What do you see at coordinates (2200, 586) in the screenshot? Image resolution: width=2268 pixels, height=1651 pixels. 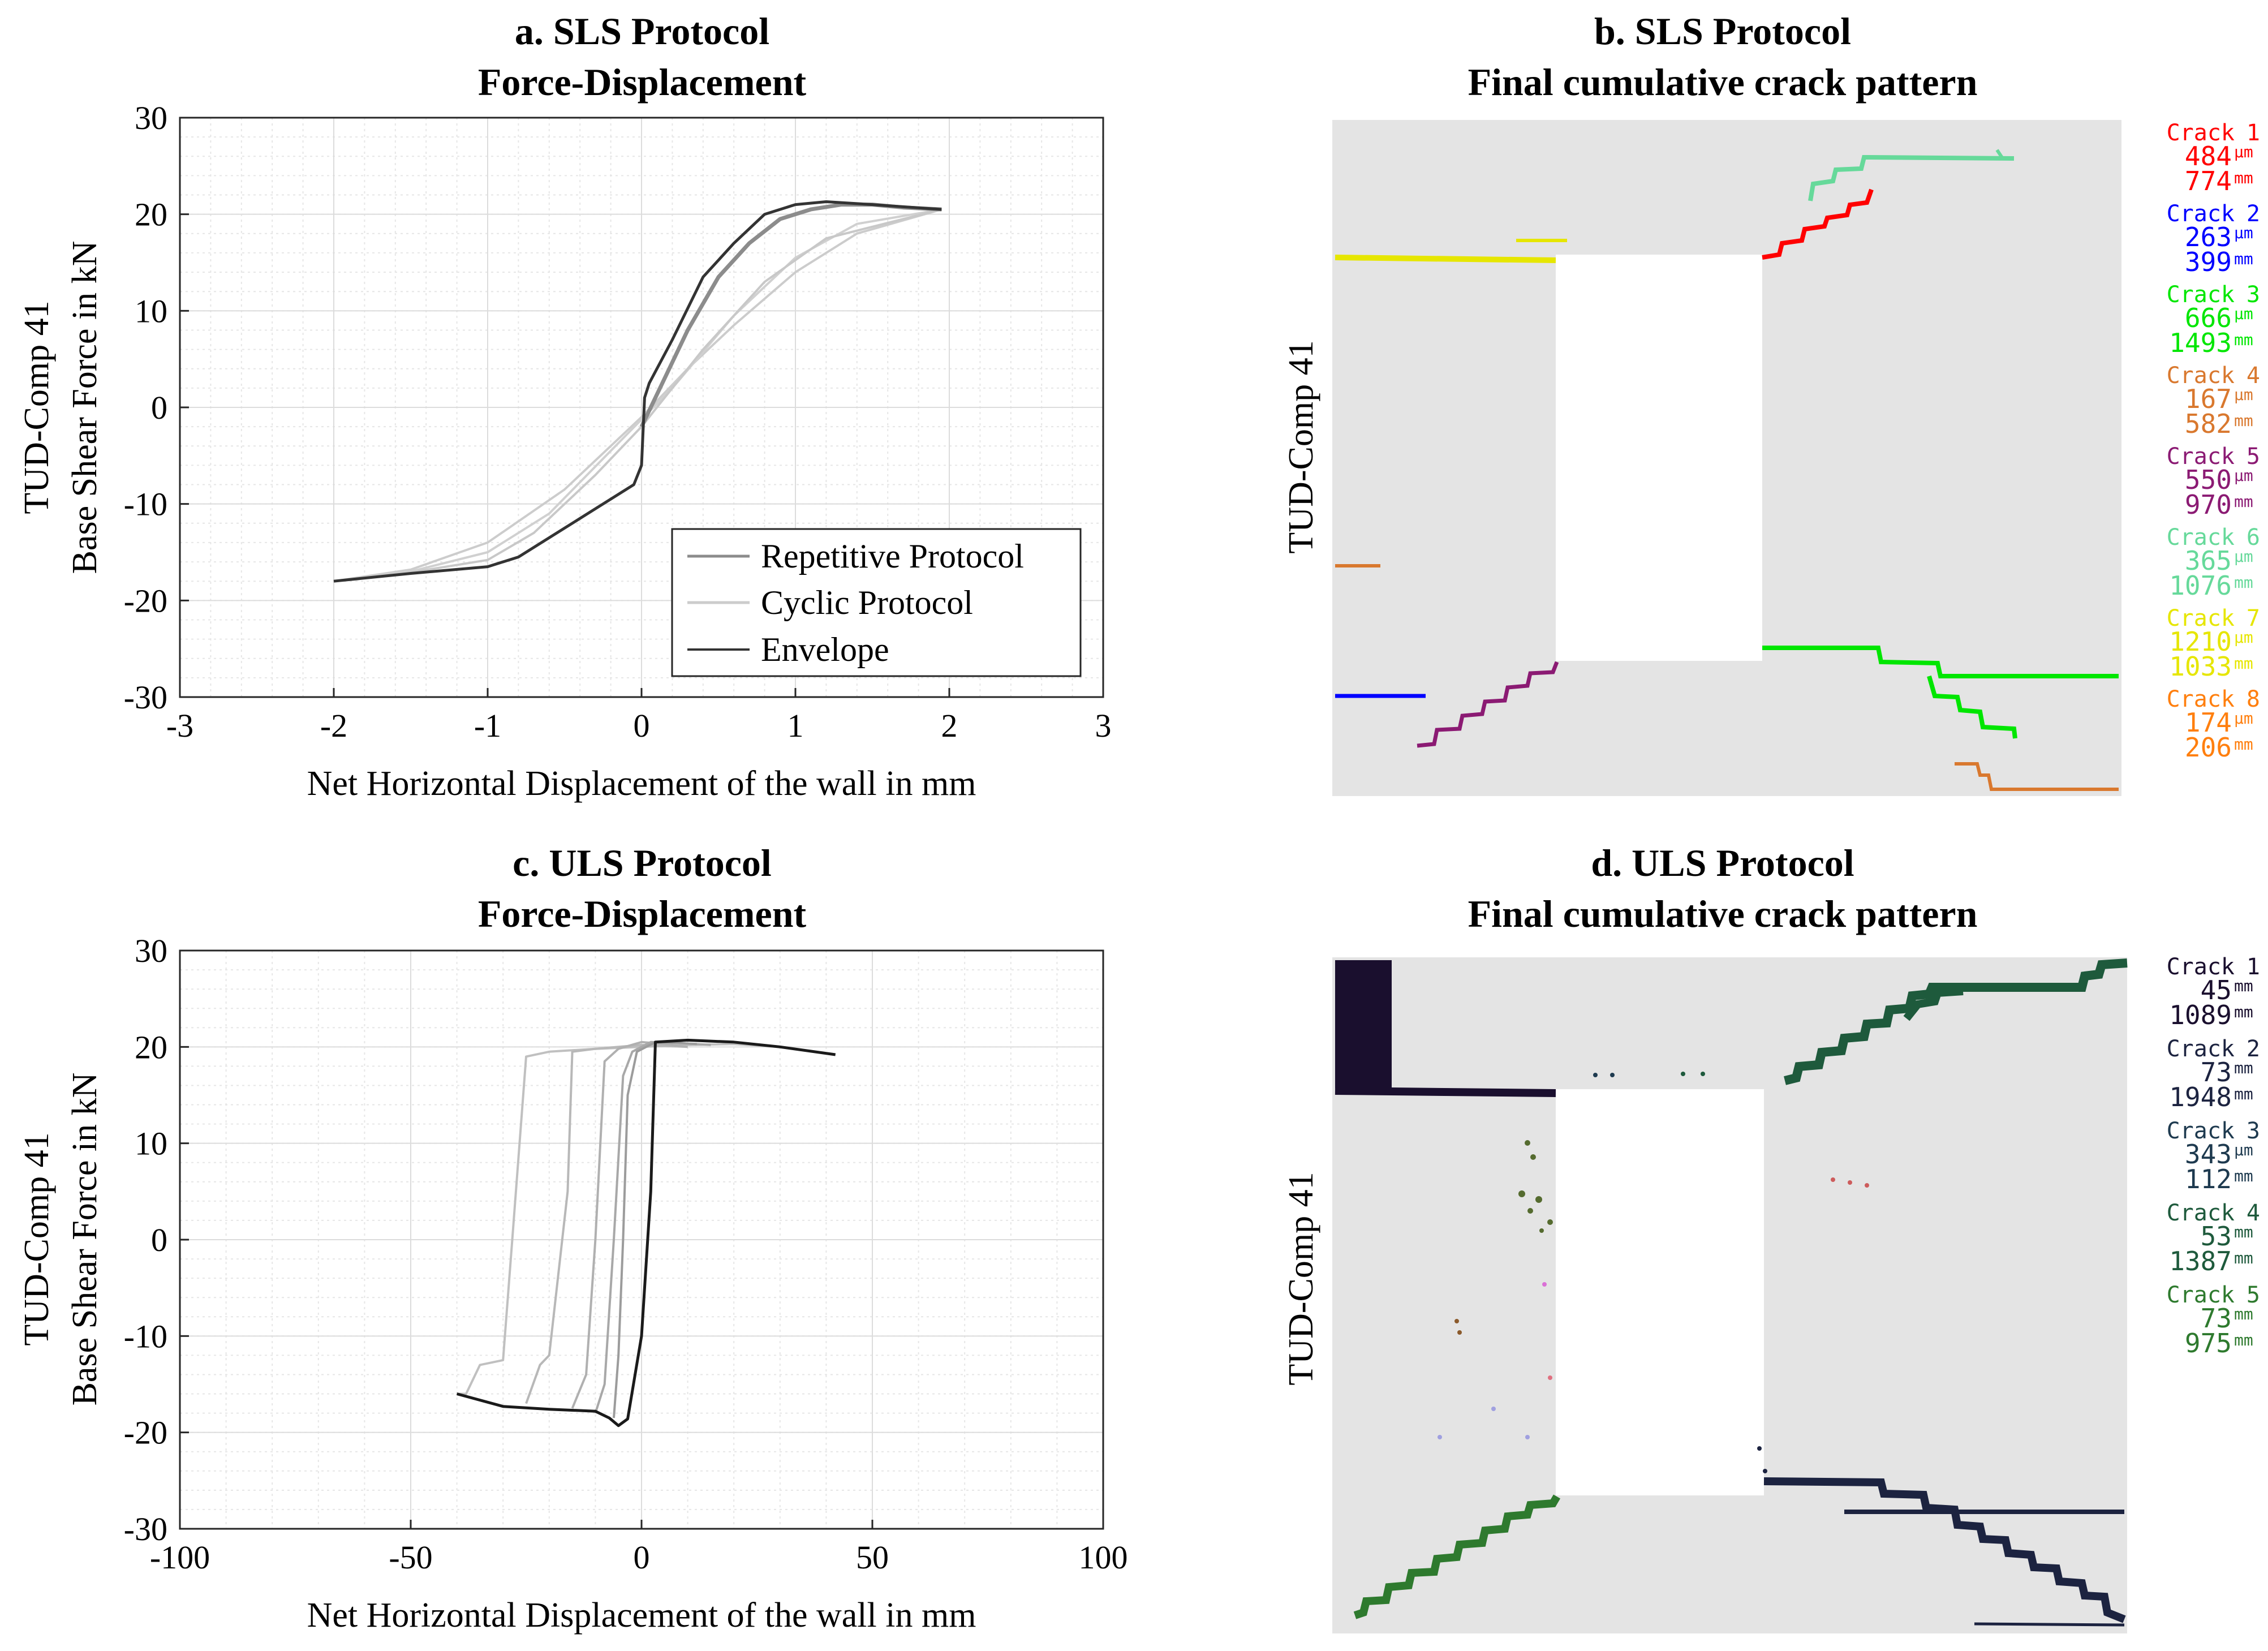 I see `crack-legend-value-2: 1076` at bounding box center [2200, 586].